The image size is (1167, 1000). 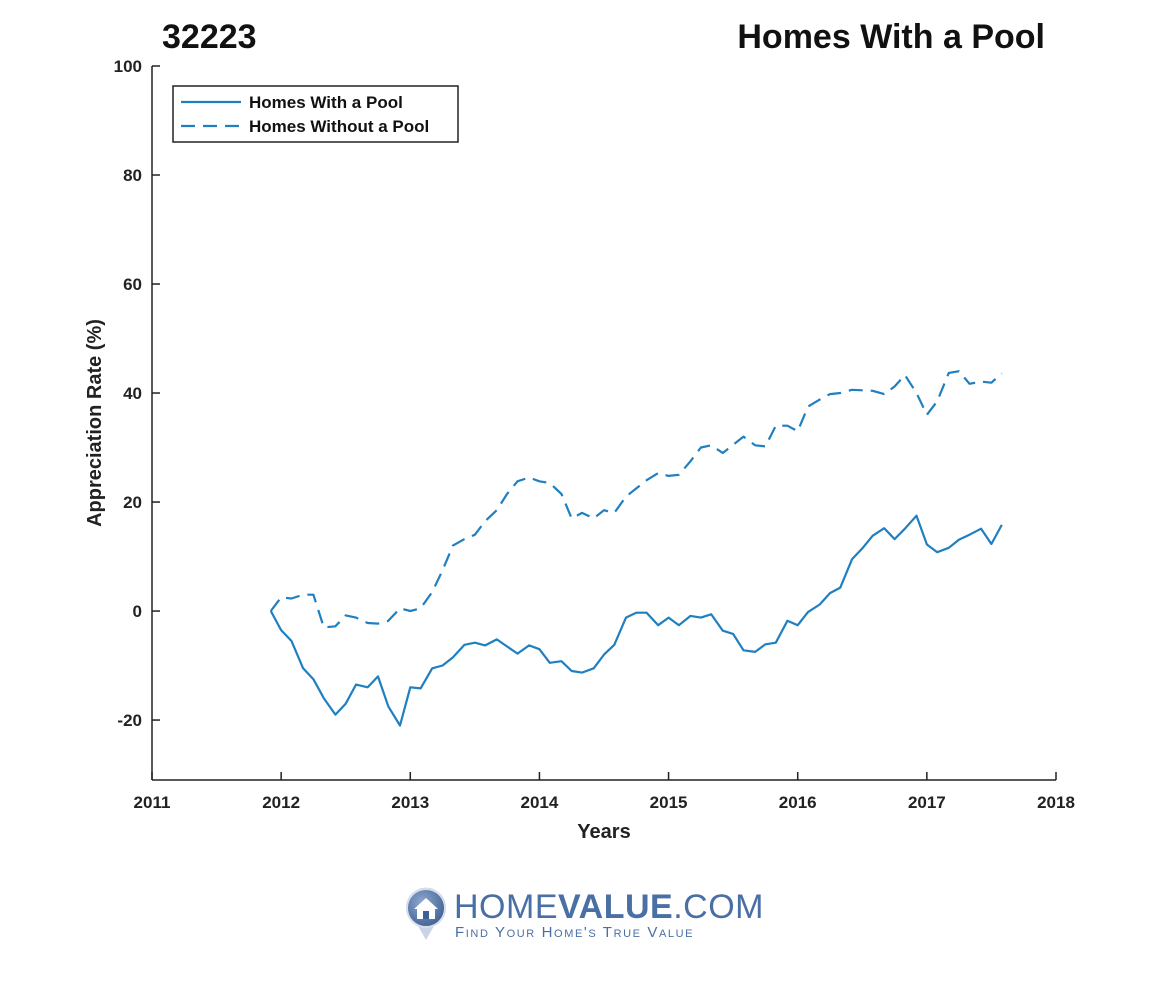 I want to click on y-tick-label: 80, so click(x=132, y=175).